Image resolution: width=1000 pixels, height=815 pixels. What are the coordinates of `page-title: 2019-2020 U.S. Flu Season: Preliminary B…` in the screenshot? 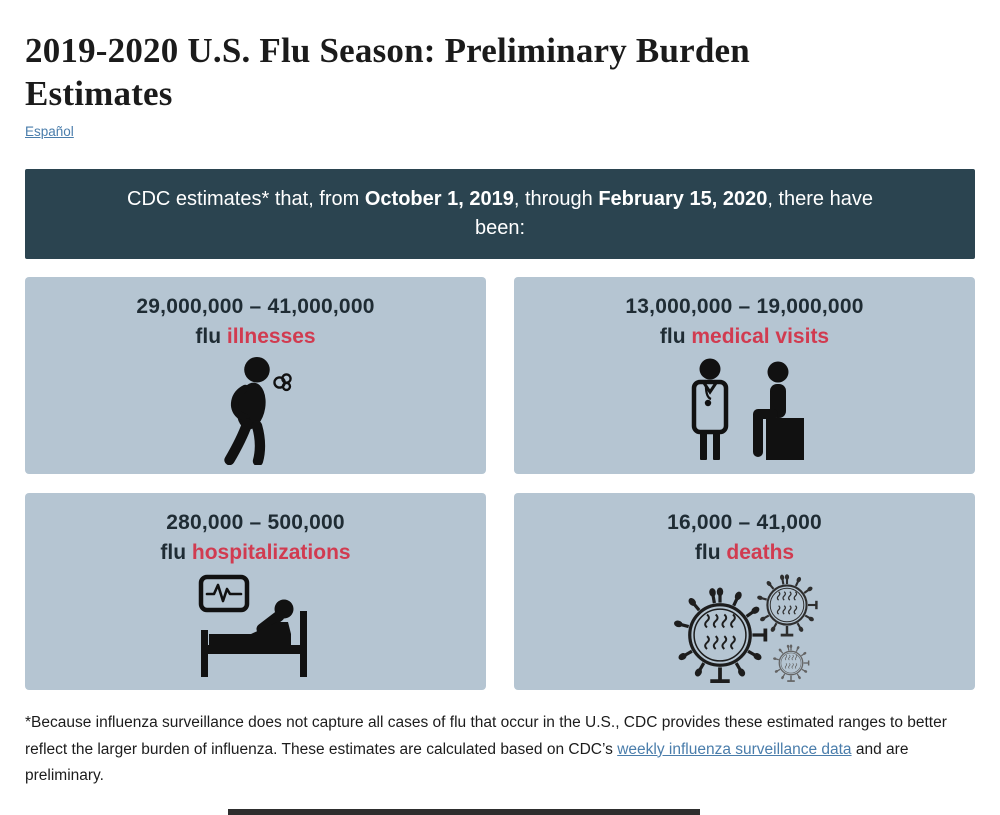 It's located at (387, 72).